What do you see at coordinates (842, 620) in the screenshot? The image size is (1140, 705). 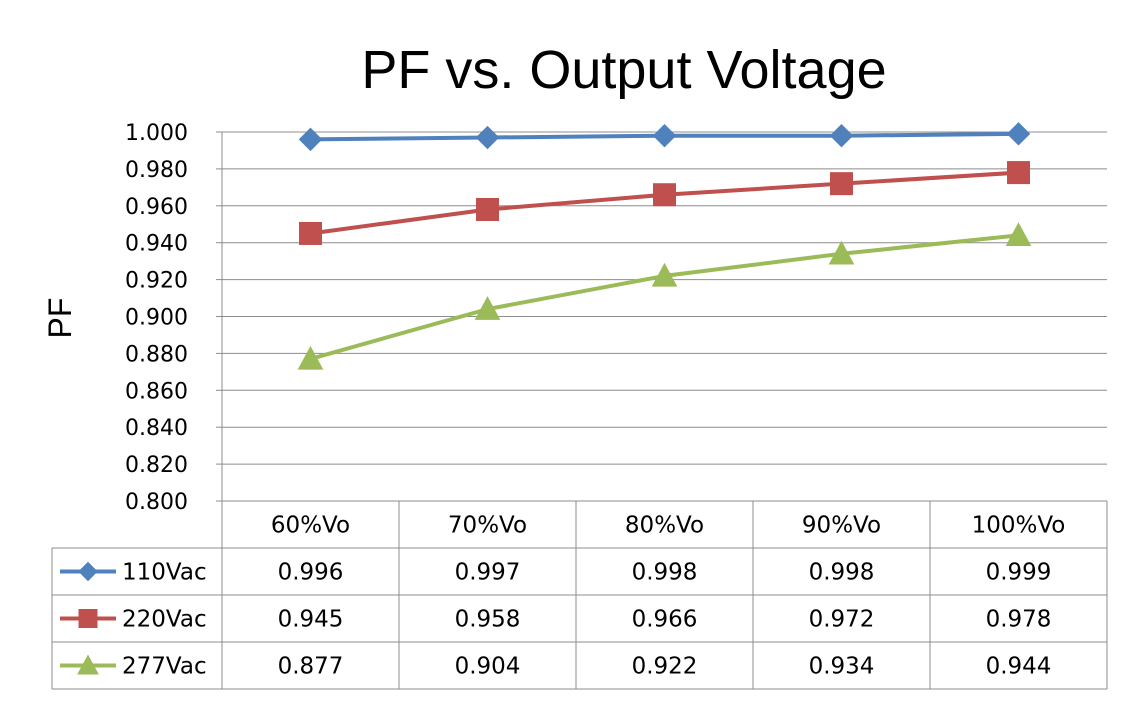 I see `table-cell-value: 0.972` at bounding box center [842, 620].